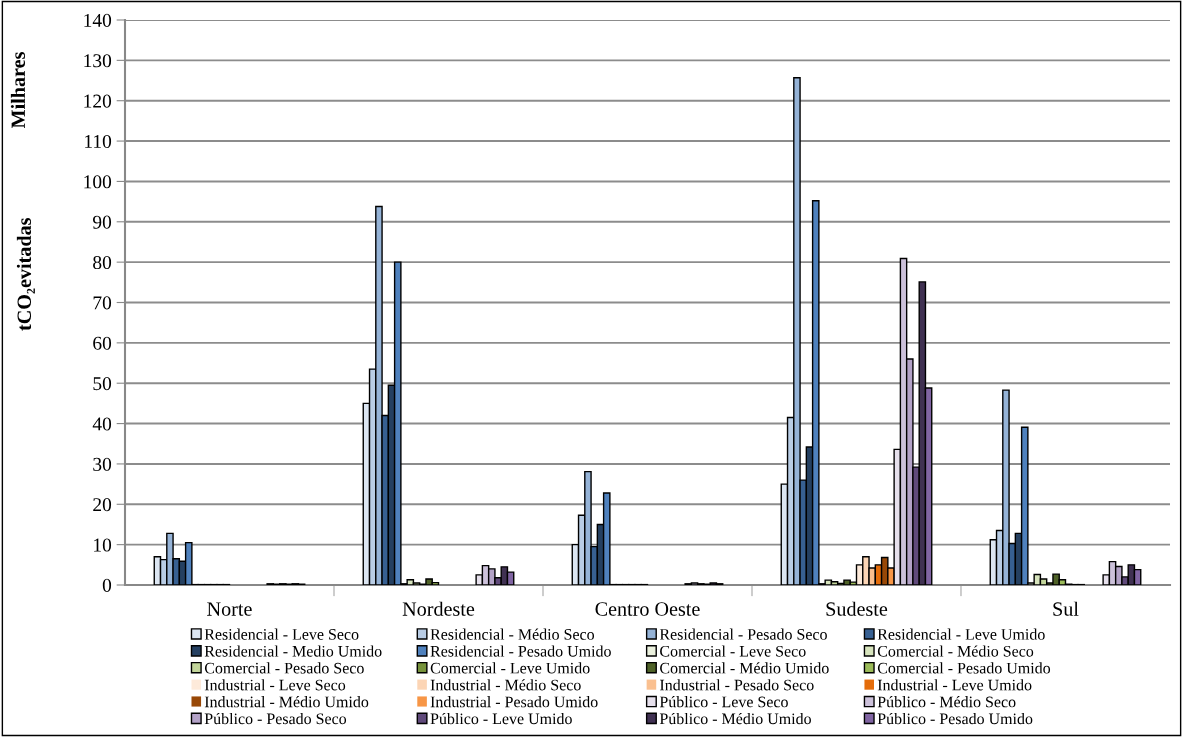 This screenshot has width=1183, height=737. What do you see at coordinates (647, 609) in the screenshot?
I see `x-tick-label: Centro Oeste` at bounding box center [647, 609].